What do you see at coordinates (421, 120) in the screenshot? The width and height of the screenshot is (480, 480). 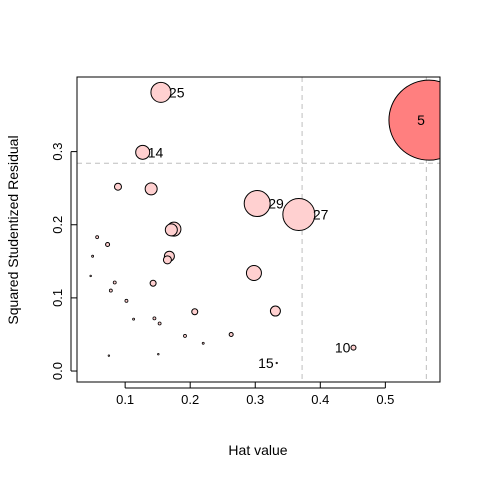 I see `point-label-5: 5` at bounding box center [421, 120].